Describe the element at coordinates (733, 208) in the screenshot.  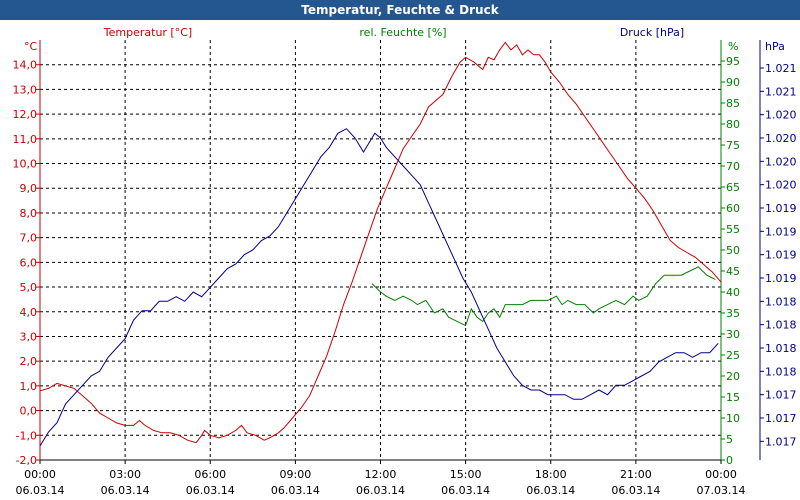
I see `humidity-tick-label: 60` at that location.